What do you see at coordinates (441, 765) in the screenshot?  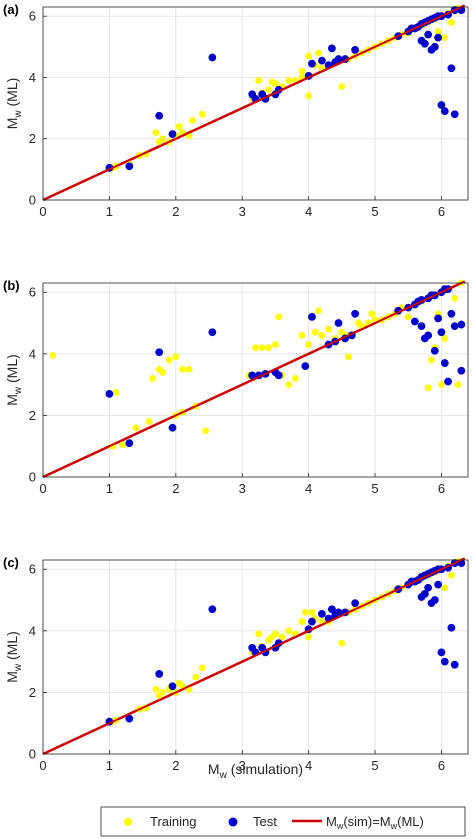 I see `x-tick-label: 6` at bounding box center [441, 765].